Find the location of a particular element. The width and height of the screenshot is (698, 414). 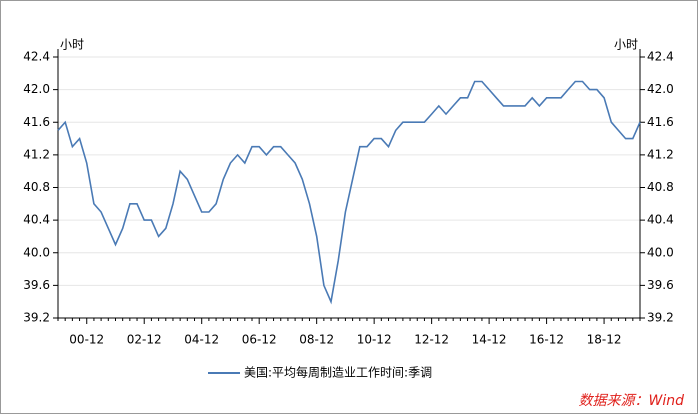

y2-tick-label: 39.6 is located at coordinates (660, 285).